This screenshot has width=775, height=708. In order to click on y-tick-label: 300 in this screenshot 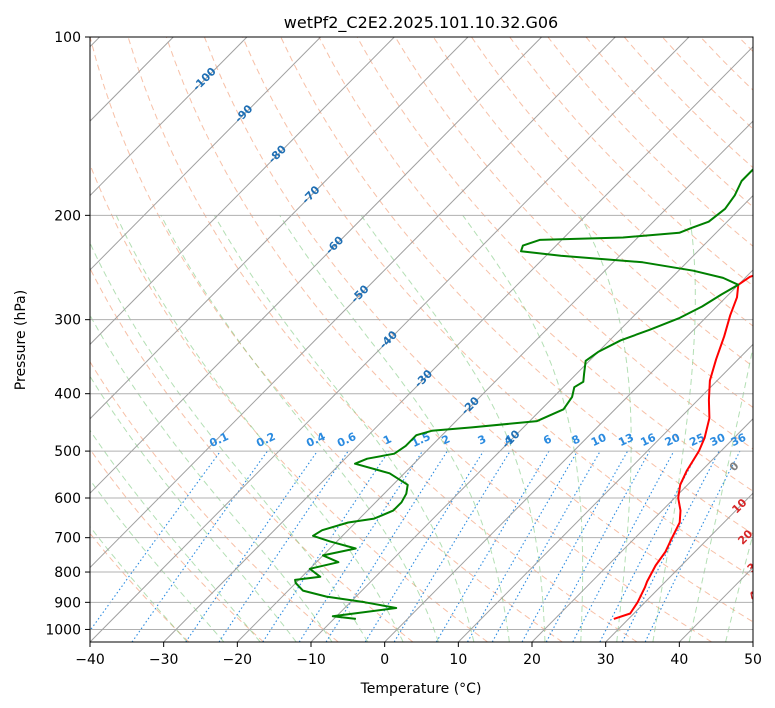, I will do `click(67, 321)`.